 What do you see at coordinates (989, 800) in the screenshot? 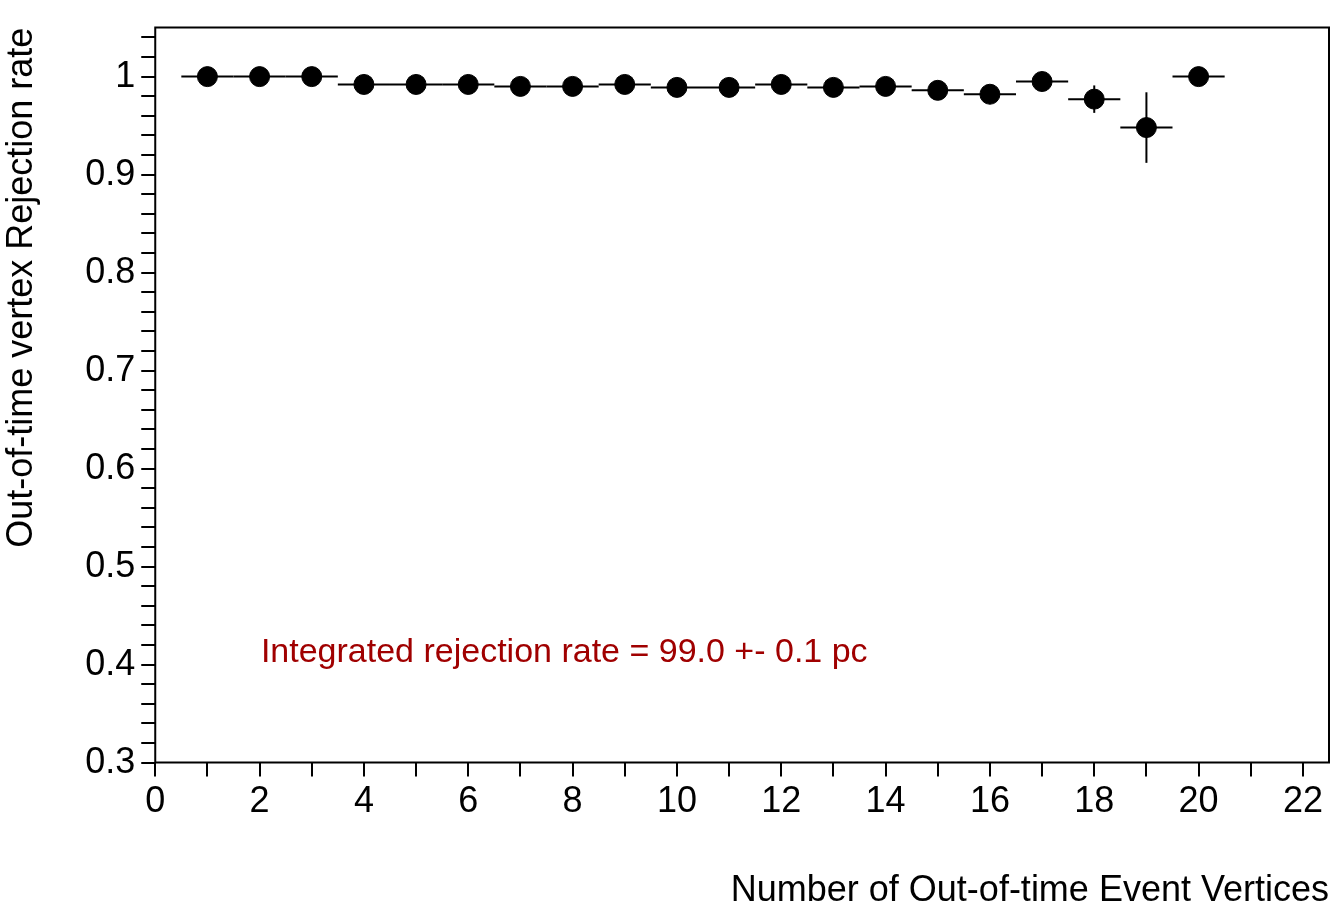
I see `x-tick-label: 16` at bounding box center [989, 800].